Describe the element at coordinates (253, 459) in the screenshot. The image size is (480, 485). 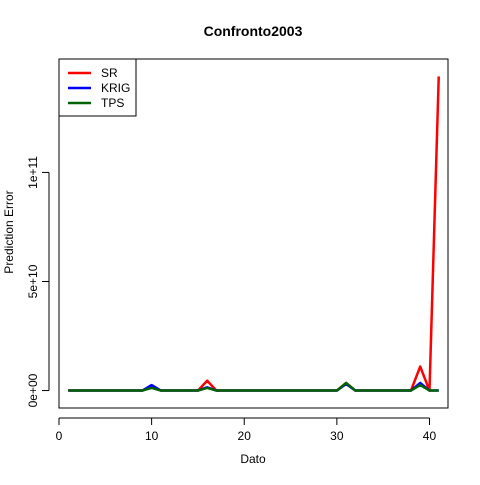
I see `x-axis-label: Dato` at that location.